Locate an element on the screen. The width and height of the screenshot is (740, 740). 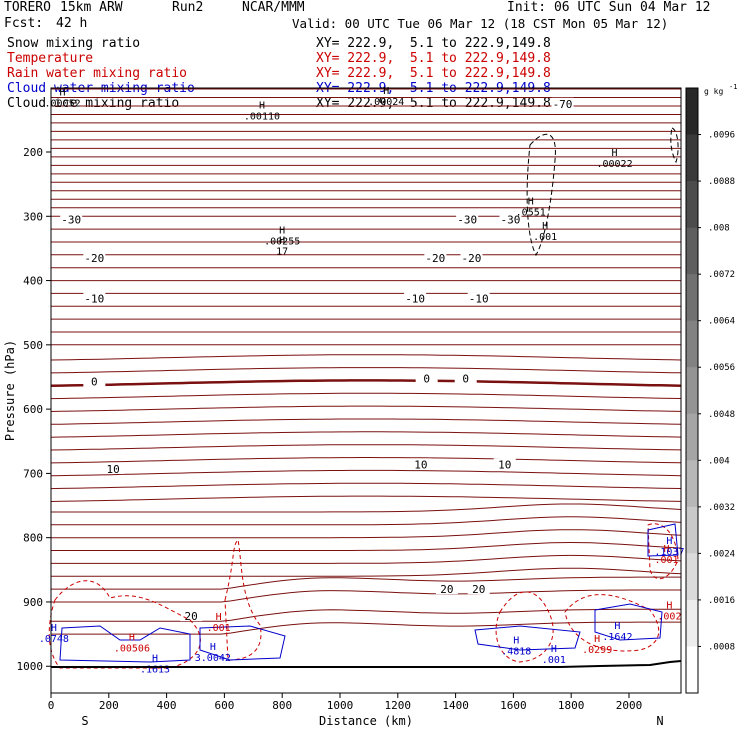
colorbar-tick-label: .004 is located at coordinates (719, 461).